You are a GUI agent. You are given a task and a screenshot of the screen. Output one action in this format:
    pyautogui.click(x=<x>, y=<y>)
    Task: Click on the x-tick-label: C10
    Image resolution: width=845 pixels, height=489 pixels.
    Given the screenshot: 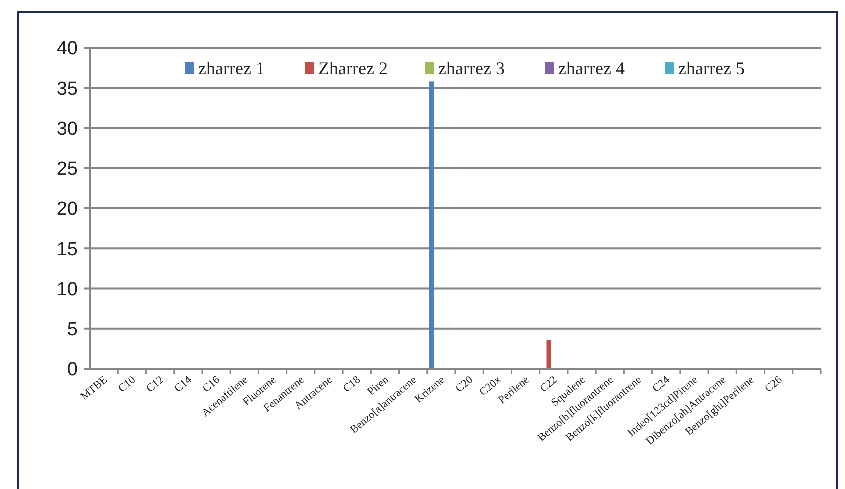 What is the action you would take?
    pyautogui.click(x=127, y=385)
    